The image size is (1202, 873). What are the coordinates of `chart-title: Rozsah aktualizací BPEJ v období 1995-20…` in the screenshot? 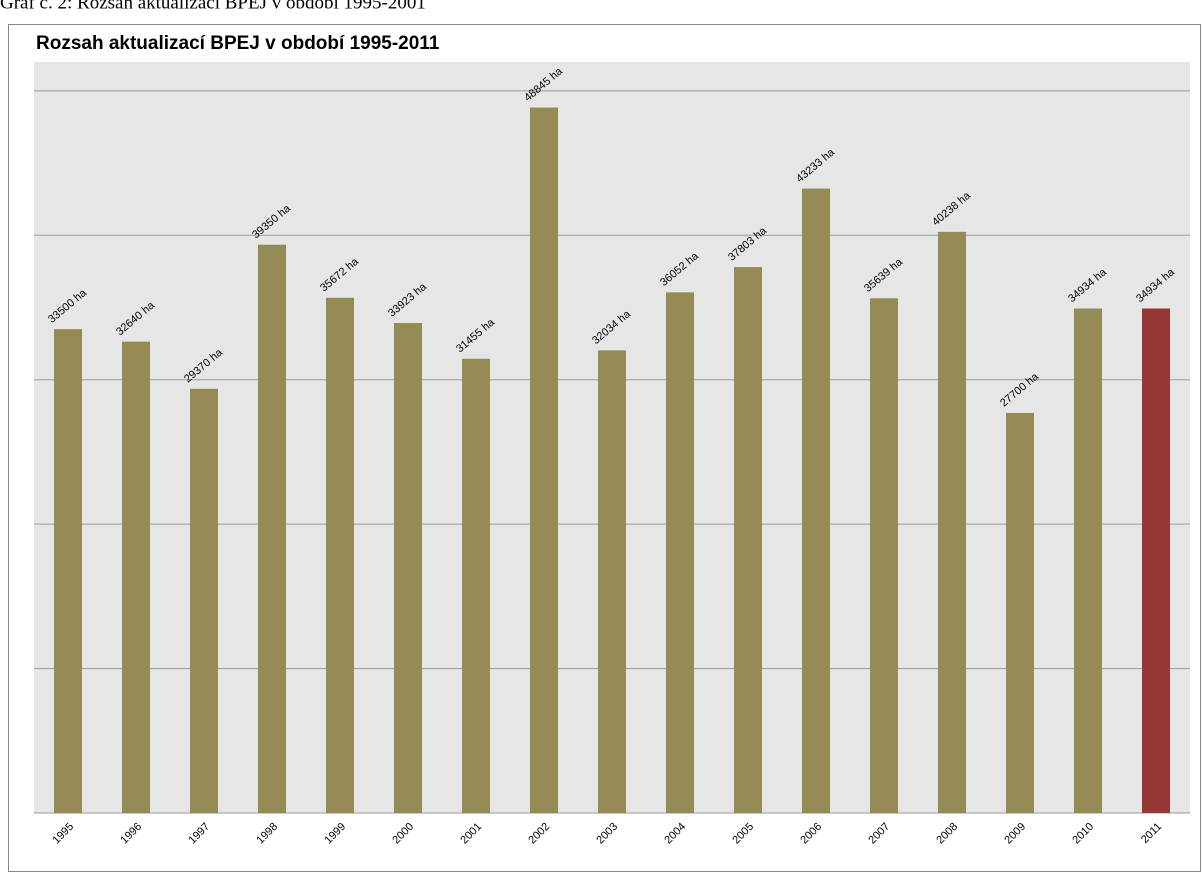 It's located at (238, 43).